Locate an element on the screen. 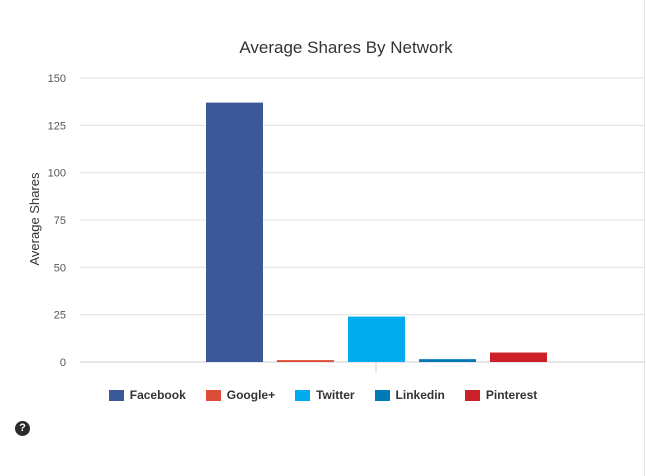 The width and height of the screenshot is (646, 476). question-circle-icon: ? is located at coordinates (22, 428).